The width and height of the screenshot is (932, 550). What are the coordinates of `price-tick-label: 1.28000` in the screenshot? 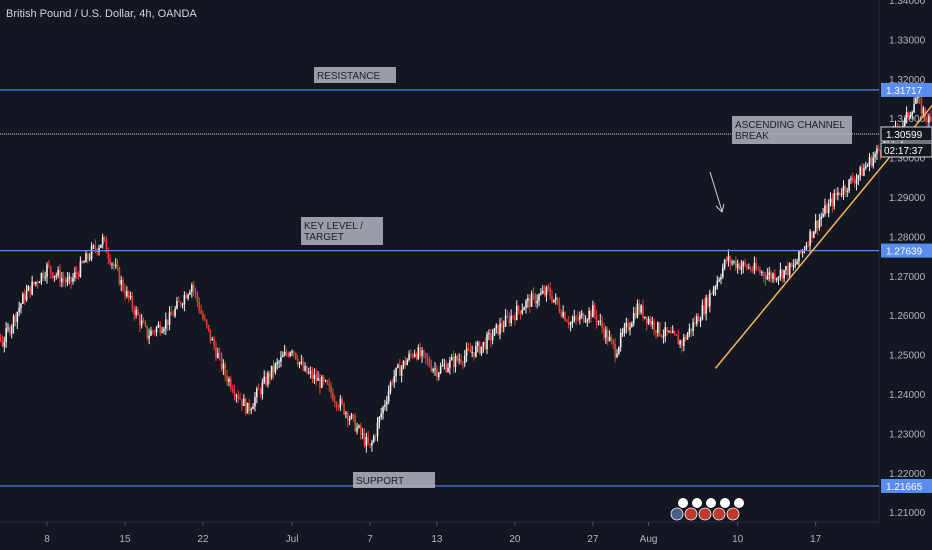 It's located at (907, 237).